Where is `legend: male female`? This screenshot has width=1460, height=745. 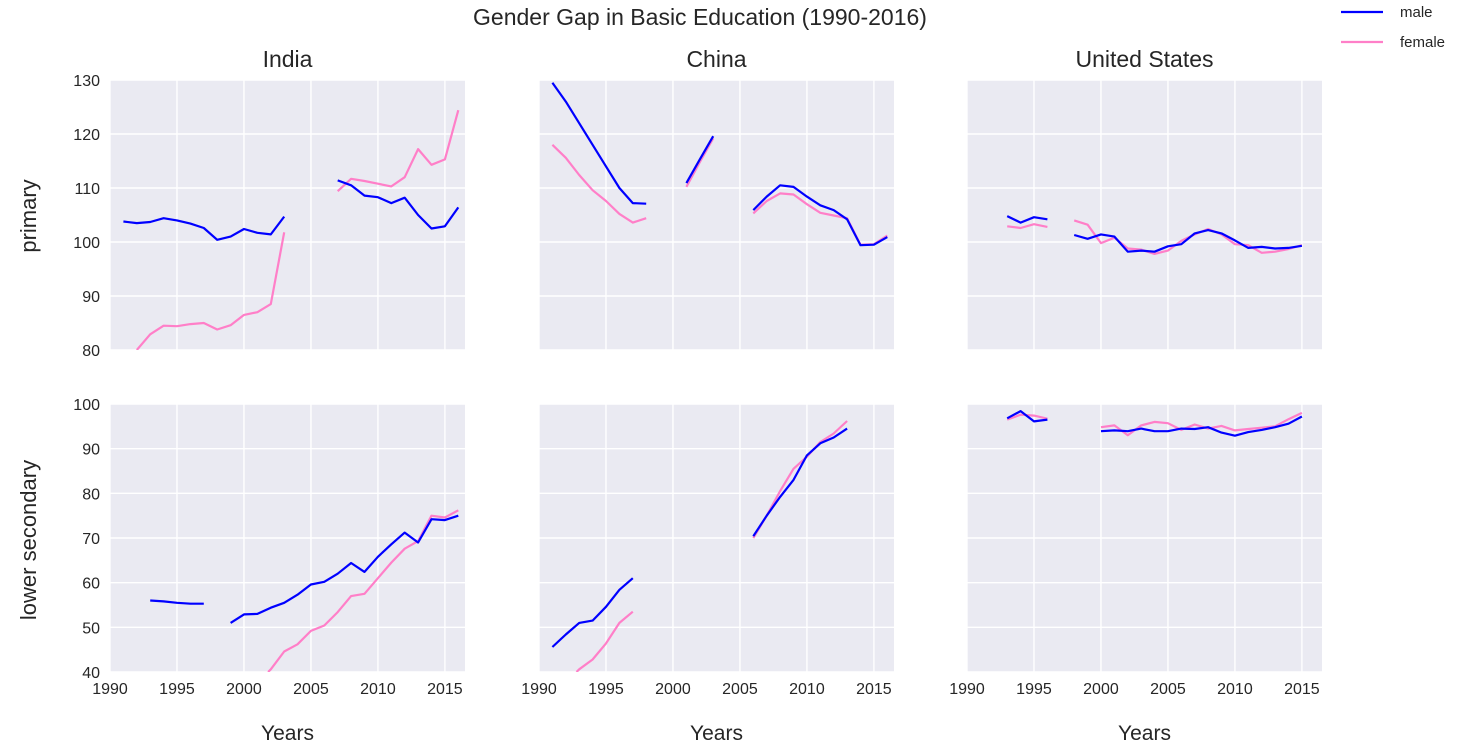 legend: male female is located at coordinates (1393, 27).